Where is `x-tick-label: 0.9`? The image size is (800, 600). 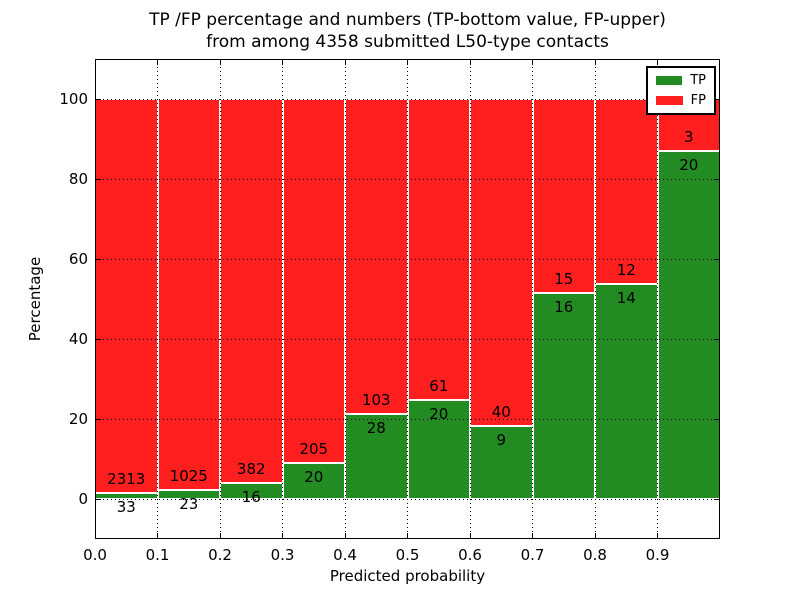
x-tick-label: 0.9 is located at coordinates (657, 555).